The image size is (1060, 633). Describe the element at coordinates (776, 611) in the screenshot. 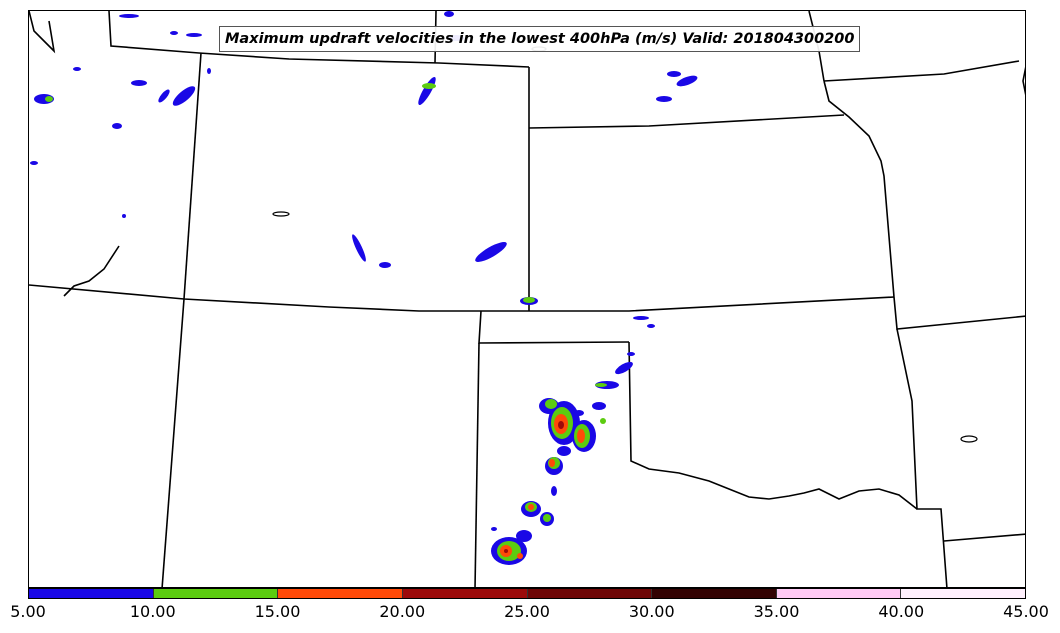

I see `colorbar-tick-label: 35.00` at that location.